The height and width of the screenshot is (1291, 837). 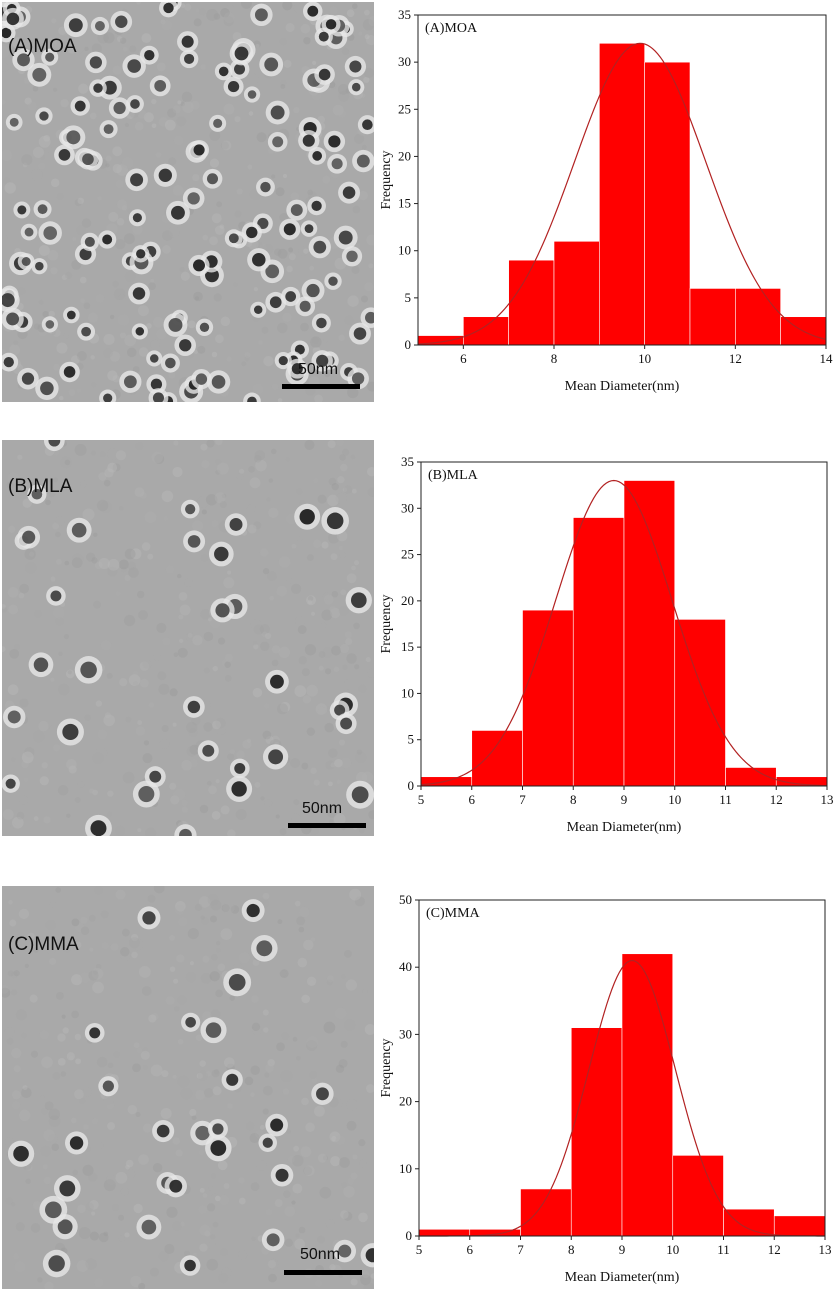 What do you see at coordinates (453, 475) in the screenshot?
I see `chart-title: (B)MLA` at bounding box center [453, 475].